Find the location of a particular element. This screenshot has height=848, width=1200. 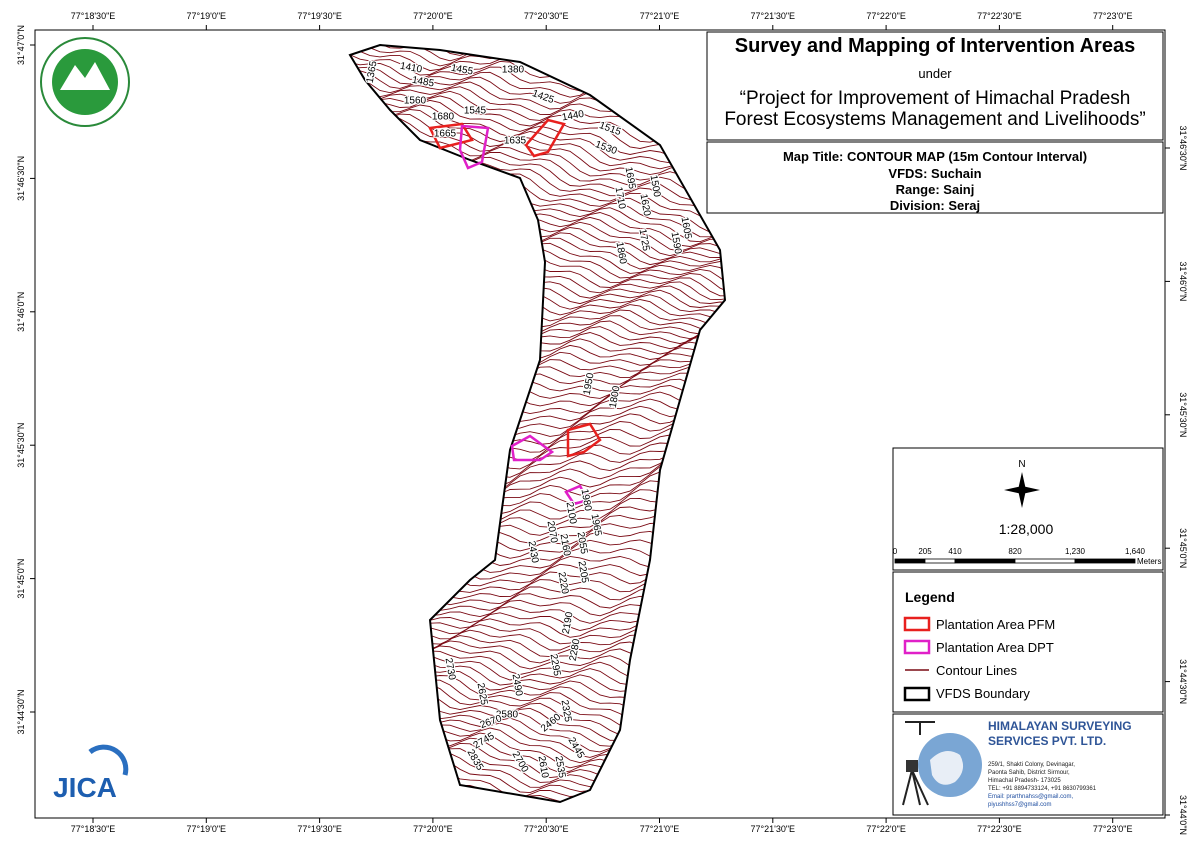

contour-label: 1440 is located at coordinates (573, 116).